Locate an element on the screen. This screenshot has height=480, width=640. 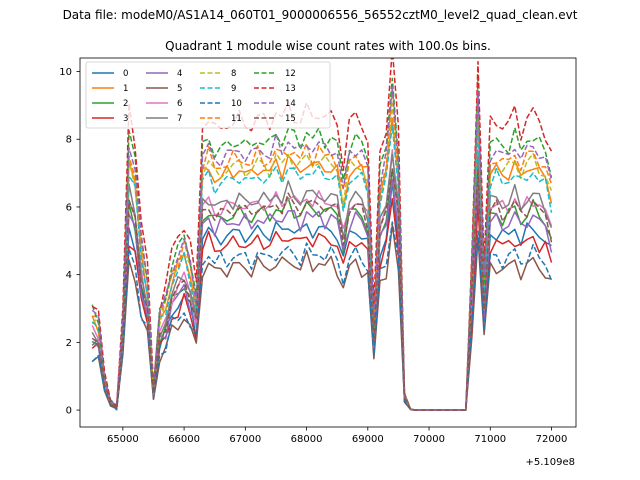
x-tick-label: 69000 is located at coordinates (368, 439).